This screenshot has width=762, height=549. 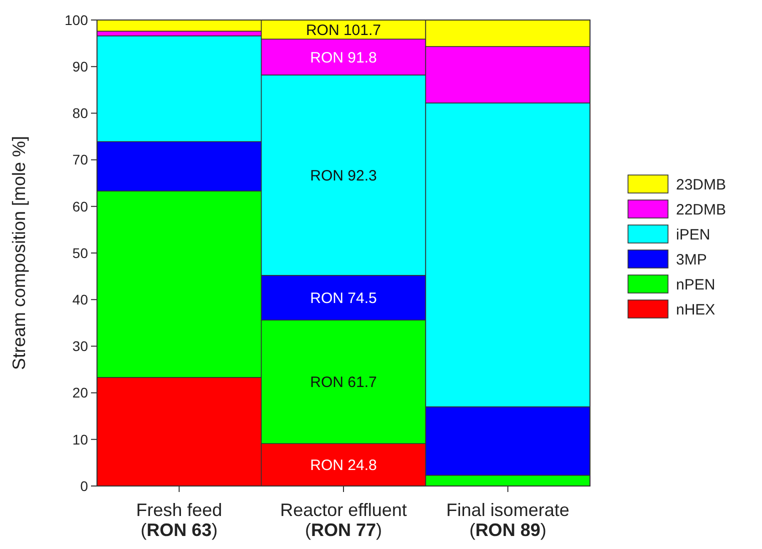 I want to click on legend-label: 22DMB, so click(x=701, y=209).